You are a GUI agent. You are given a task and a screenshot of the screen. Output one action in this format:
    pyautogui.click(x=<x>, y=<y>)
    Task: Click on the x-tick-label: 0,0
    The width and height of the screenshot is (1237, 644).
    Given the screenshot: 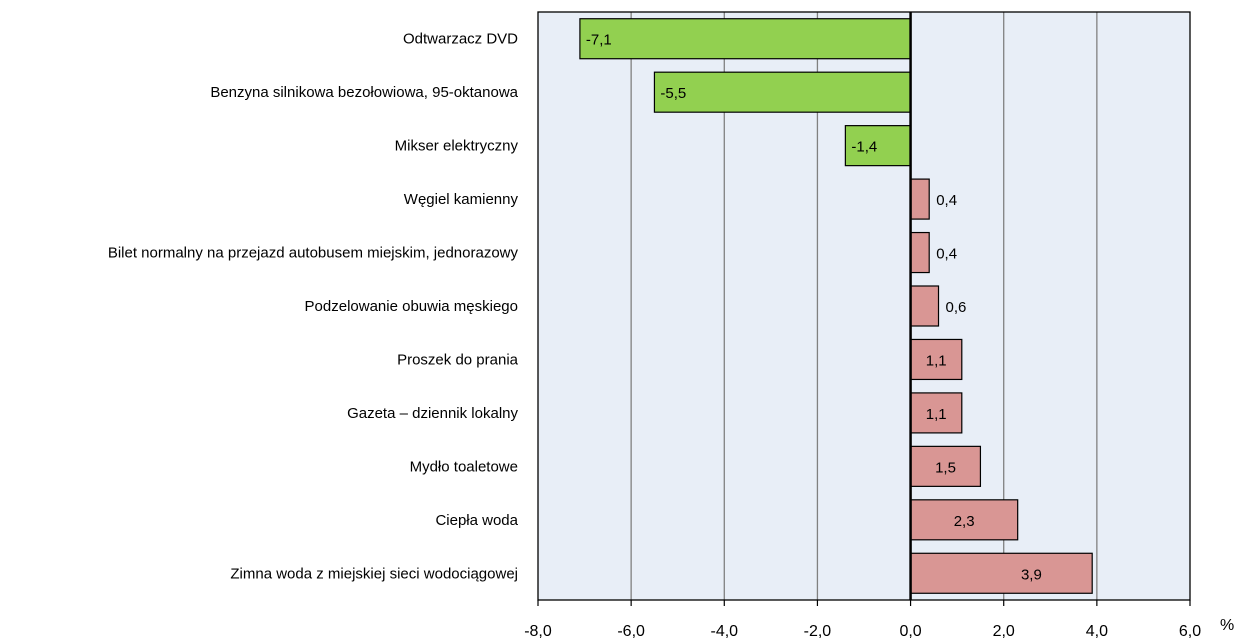 What is the action you would take?
    pyautogui.click(x=910, y=631)
    